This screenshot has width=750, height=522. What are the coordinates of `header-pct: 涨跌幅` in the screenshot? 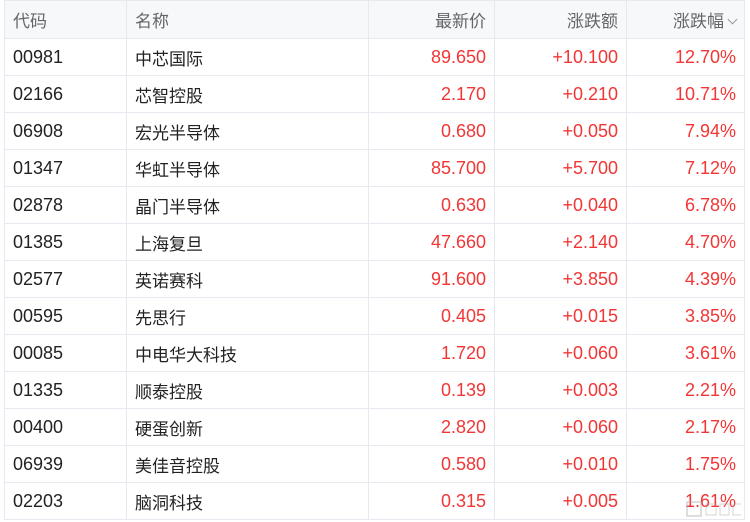 It's located at (685, 19).